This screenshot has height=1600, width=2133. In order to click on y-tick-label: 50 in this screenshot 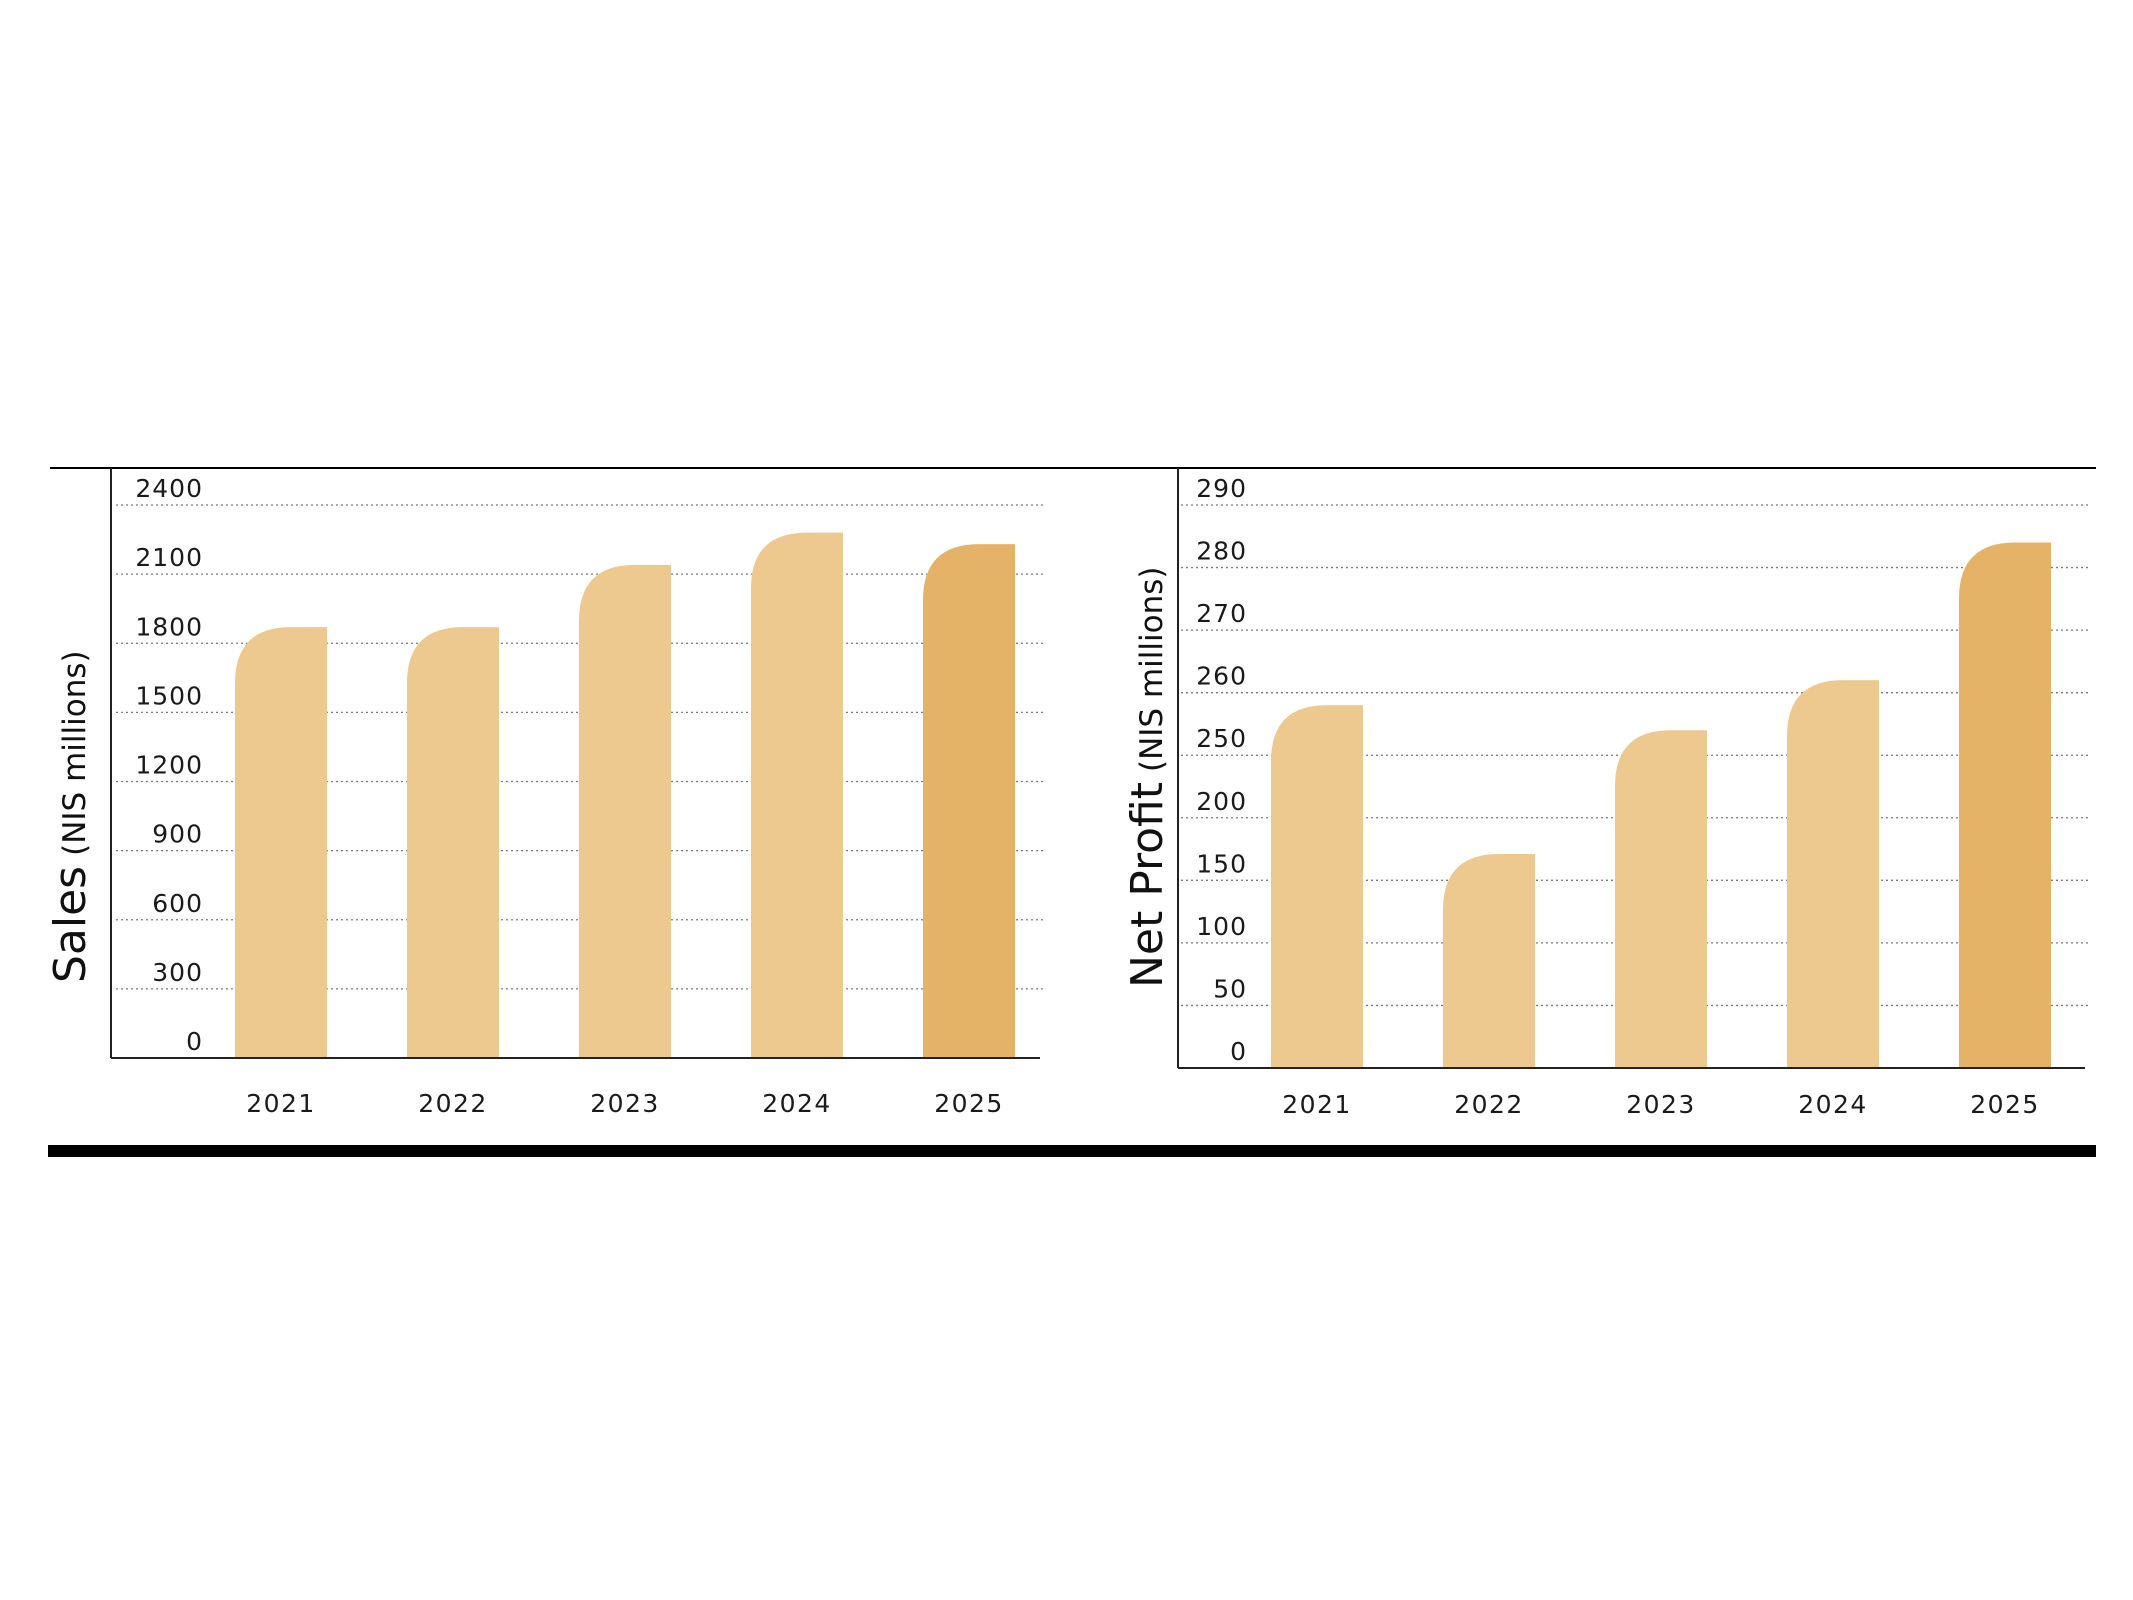, I will do `click(1230, 988)`.